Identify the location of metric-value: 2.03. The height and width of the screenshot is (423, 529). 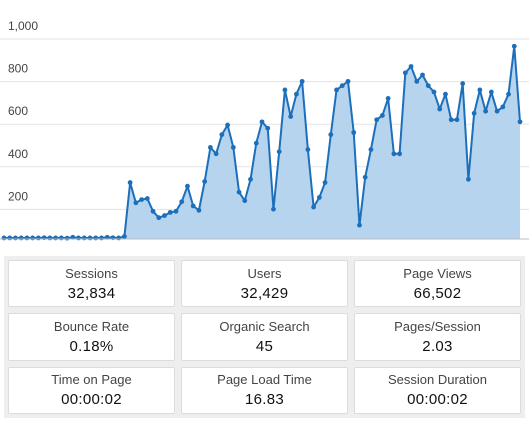
(437, 346).